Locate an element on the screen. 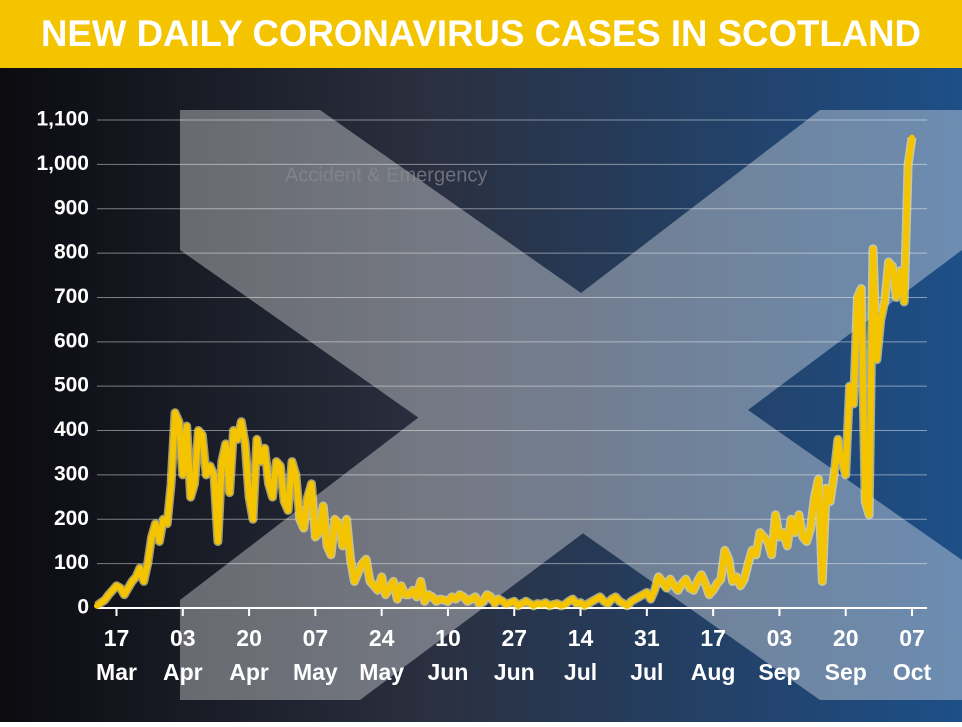 This screenshot has height=727, width=962. y-tick-label: 600 is located at coordinates (71, 340).